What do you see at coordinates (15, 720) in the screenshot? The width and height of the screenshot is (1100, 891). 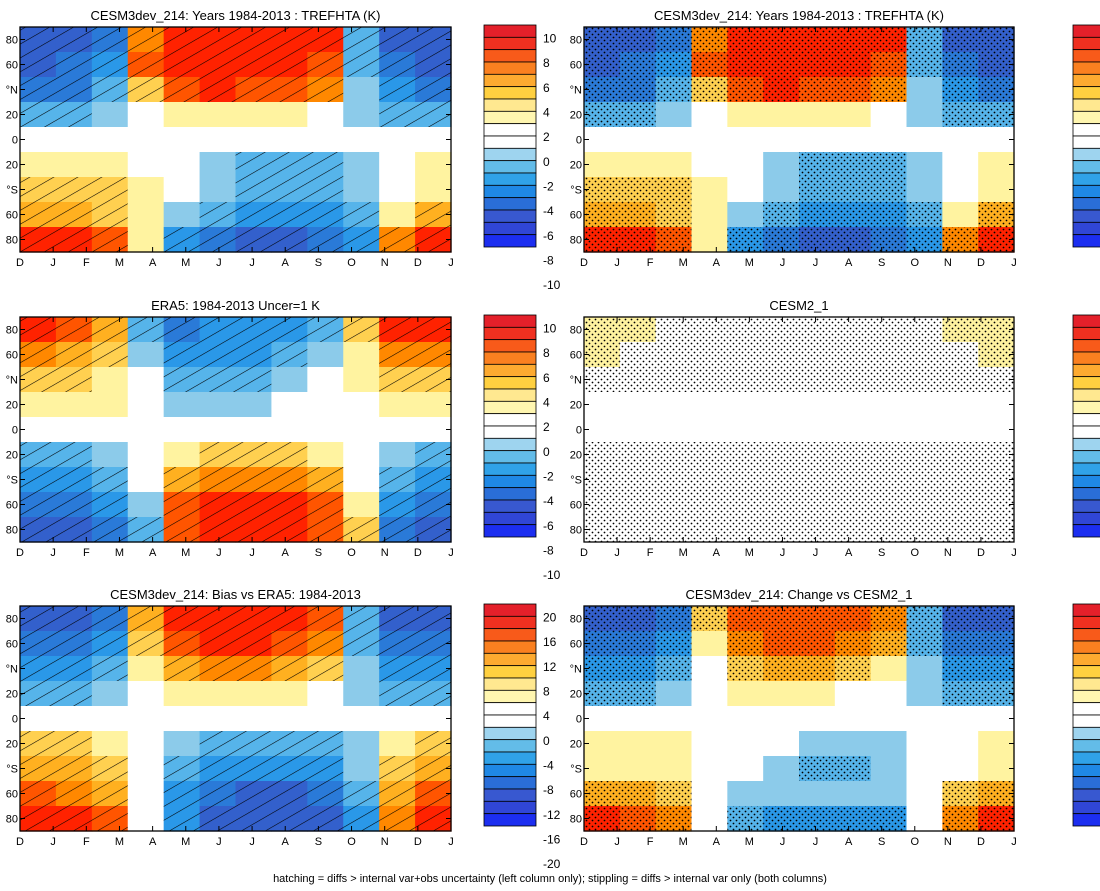 I see `y-tick-label: 0` at bounding box center [15, 720].